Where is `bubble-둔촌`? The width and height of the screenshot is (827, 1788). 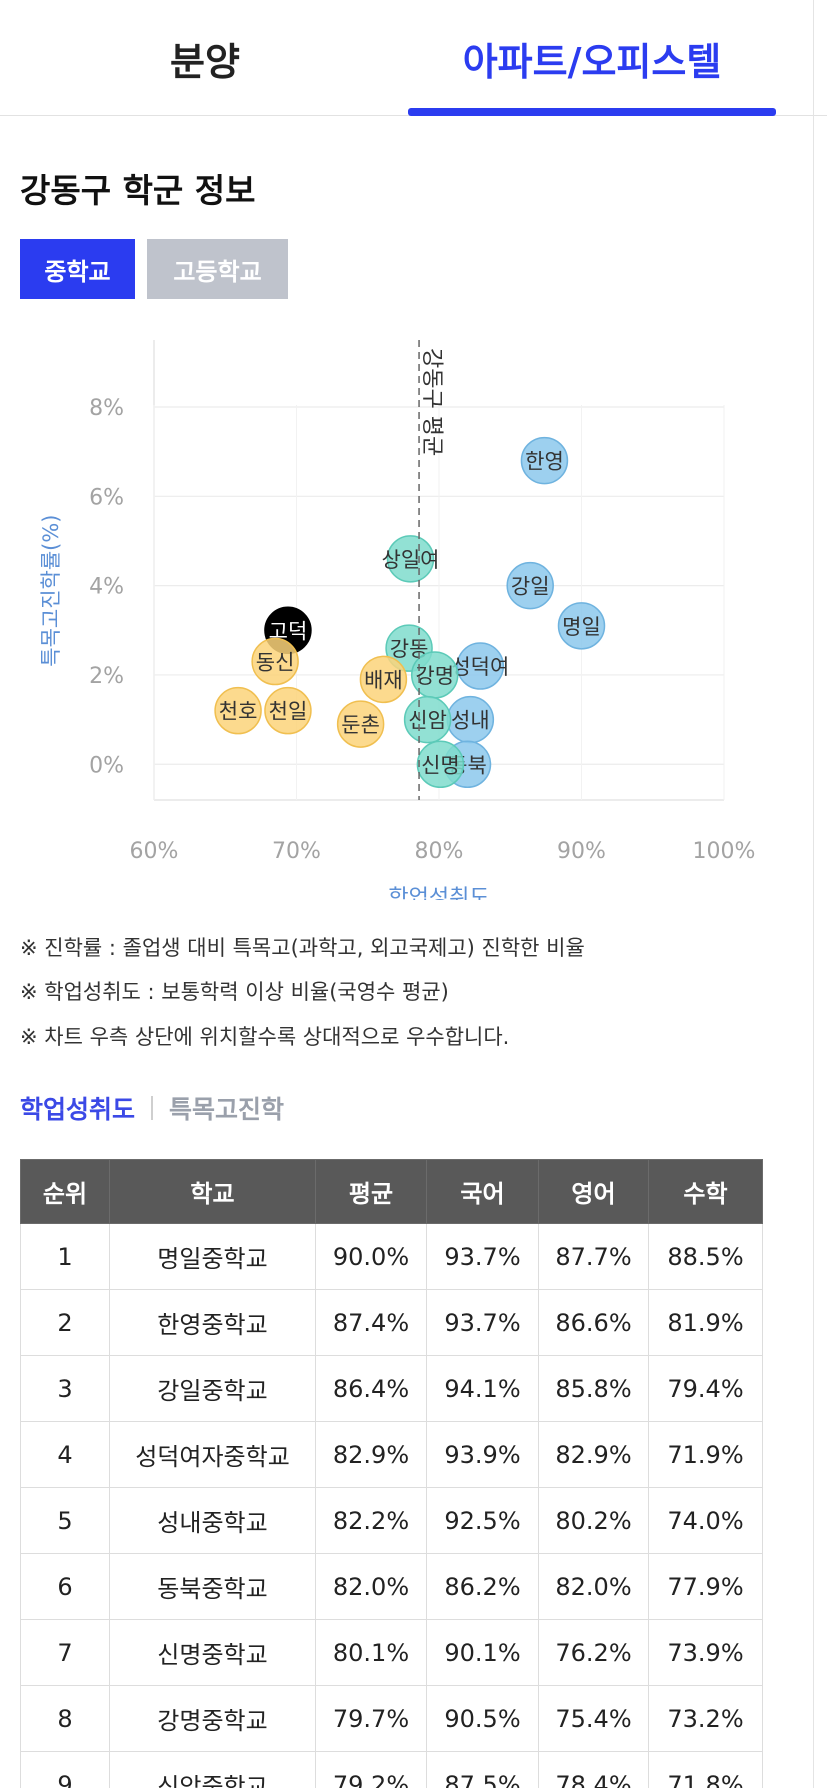
bubble-둔촌 is located at coordinates (360, 724).